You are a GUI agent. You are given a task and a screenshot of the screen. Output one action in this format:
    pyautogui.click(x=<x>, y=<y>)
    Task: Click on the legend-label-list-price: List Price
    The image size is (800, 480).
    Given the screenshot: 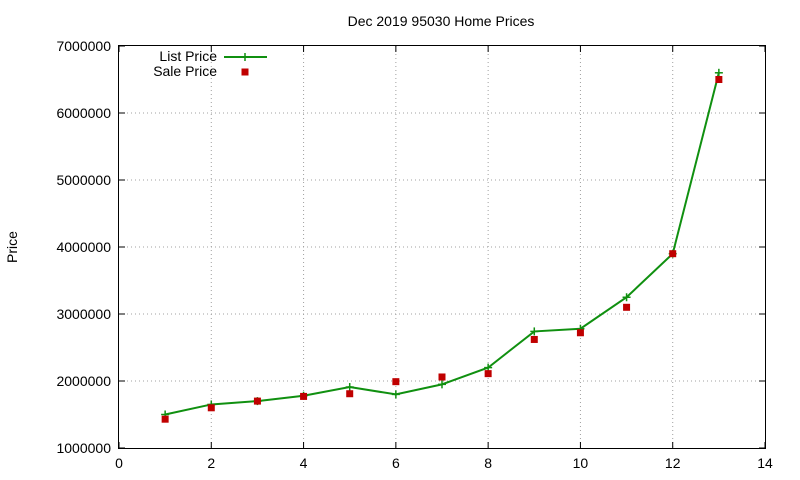 What is the action you would take?
    pyautogui.click(x=188, y=56)
    